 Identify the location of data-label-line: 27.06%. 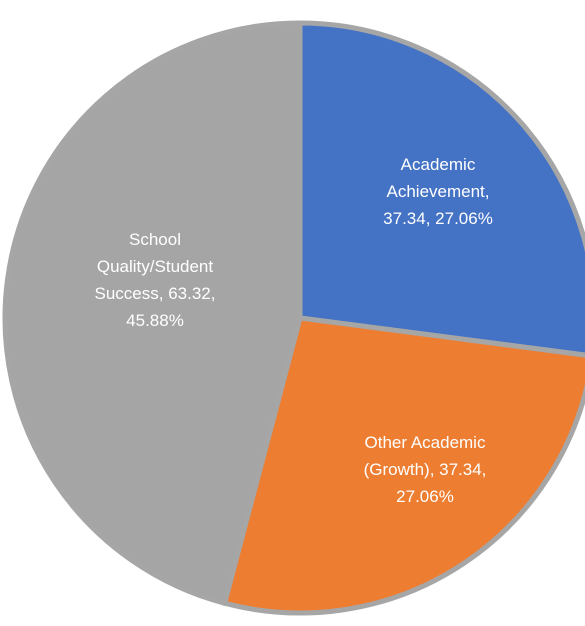
(425, 496).